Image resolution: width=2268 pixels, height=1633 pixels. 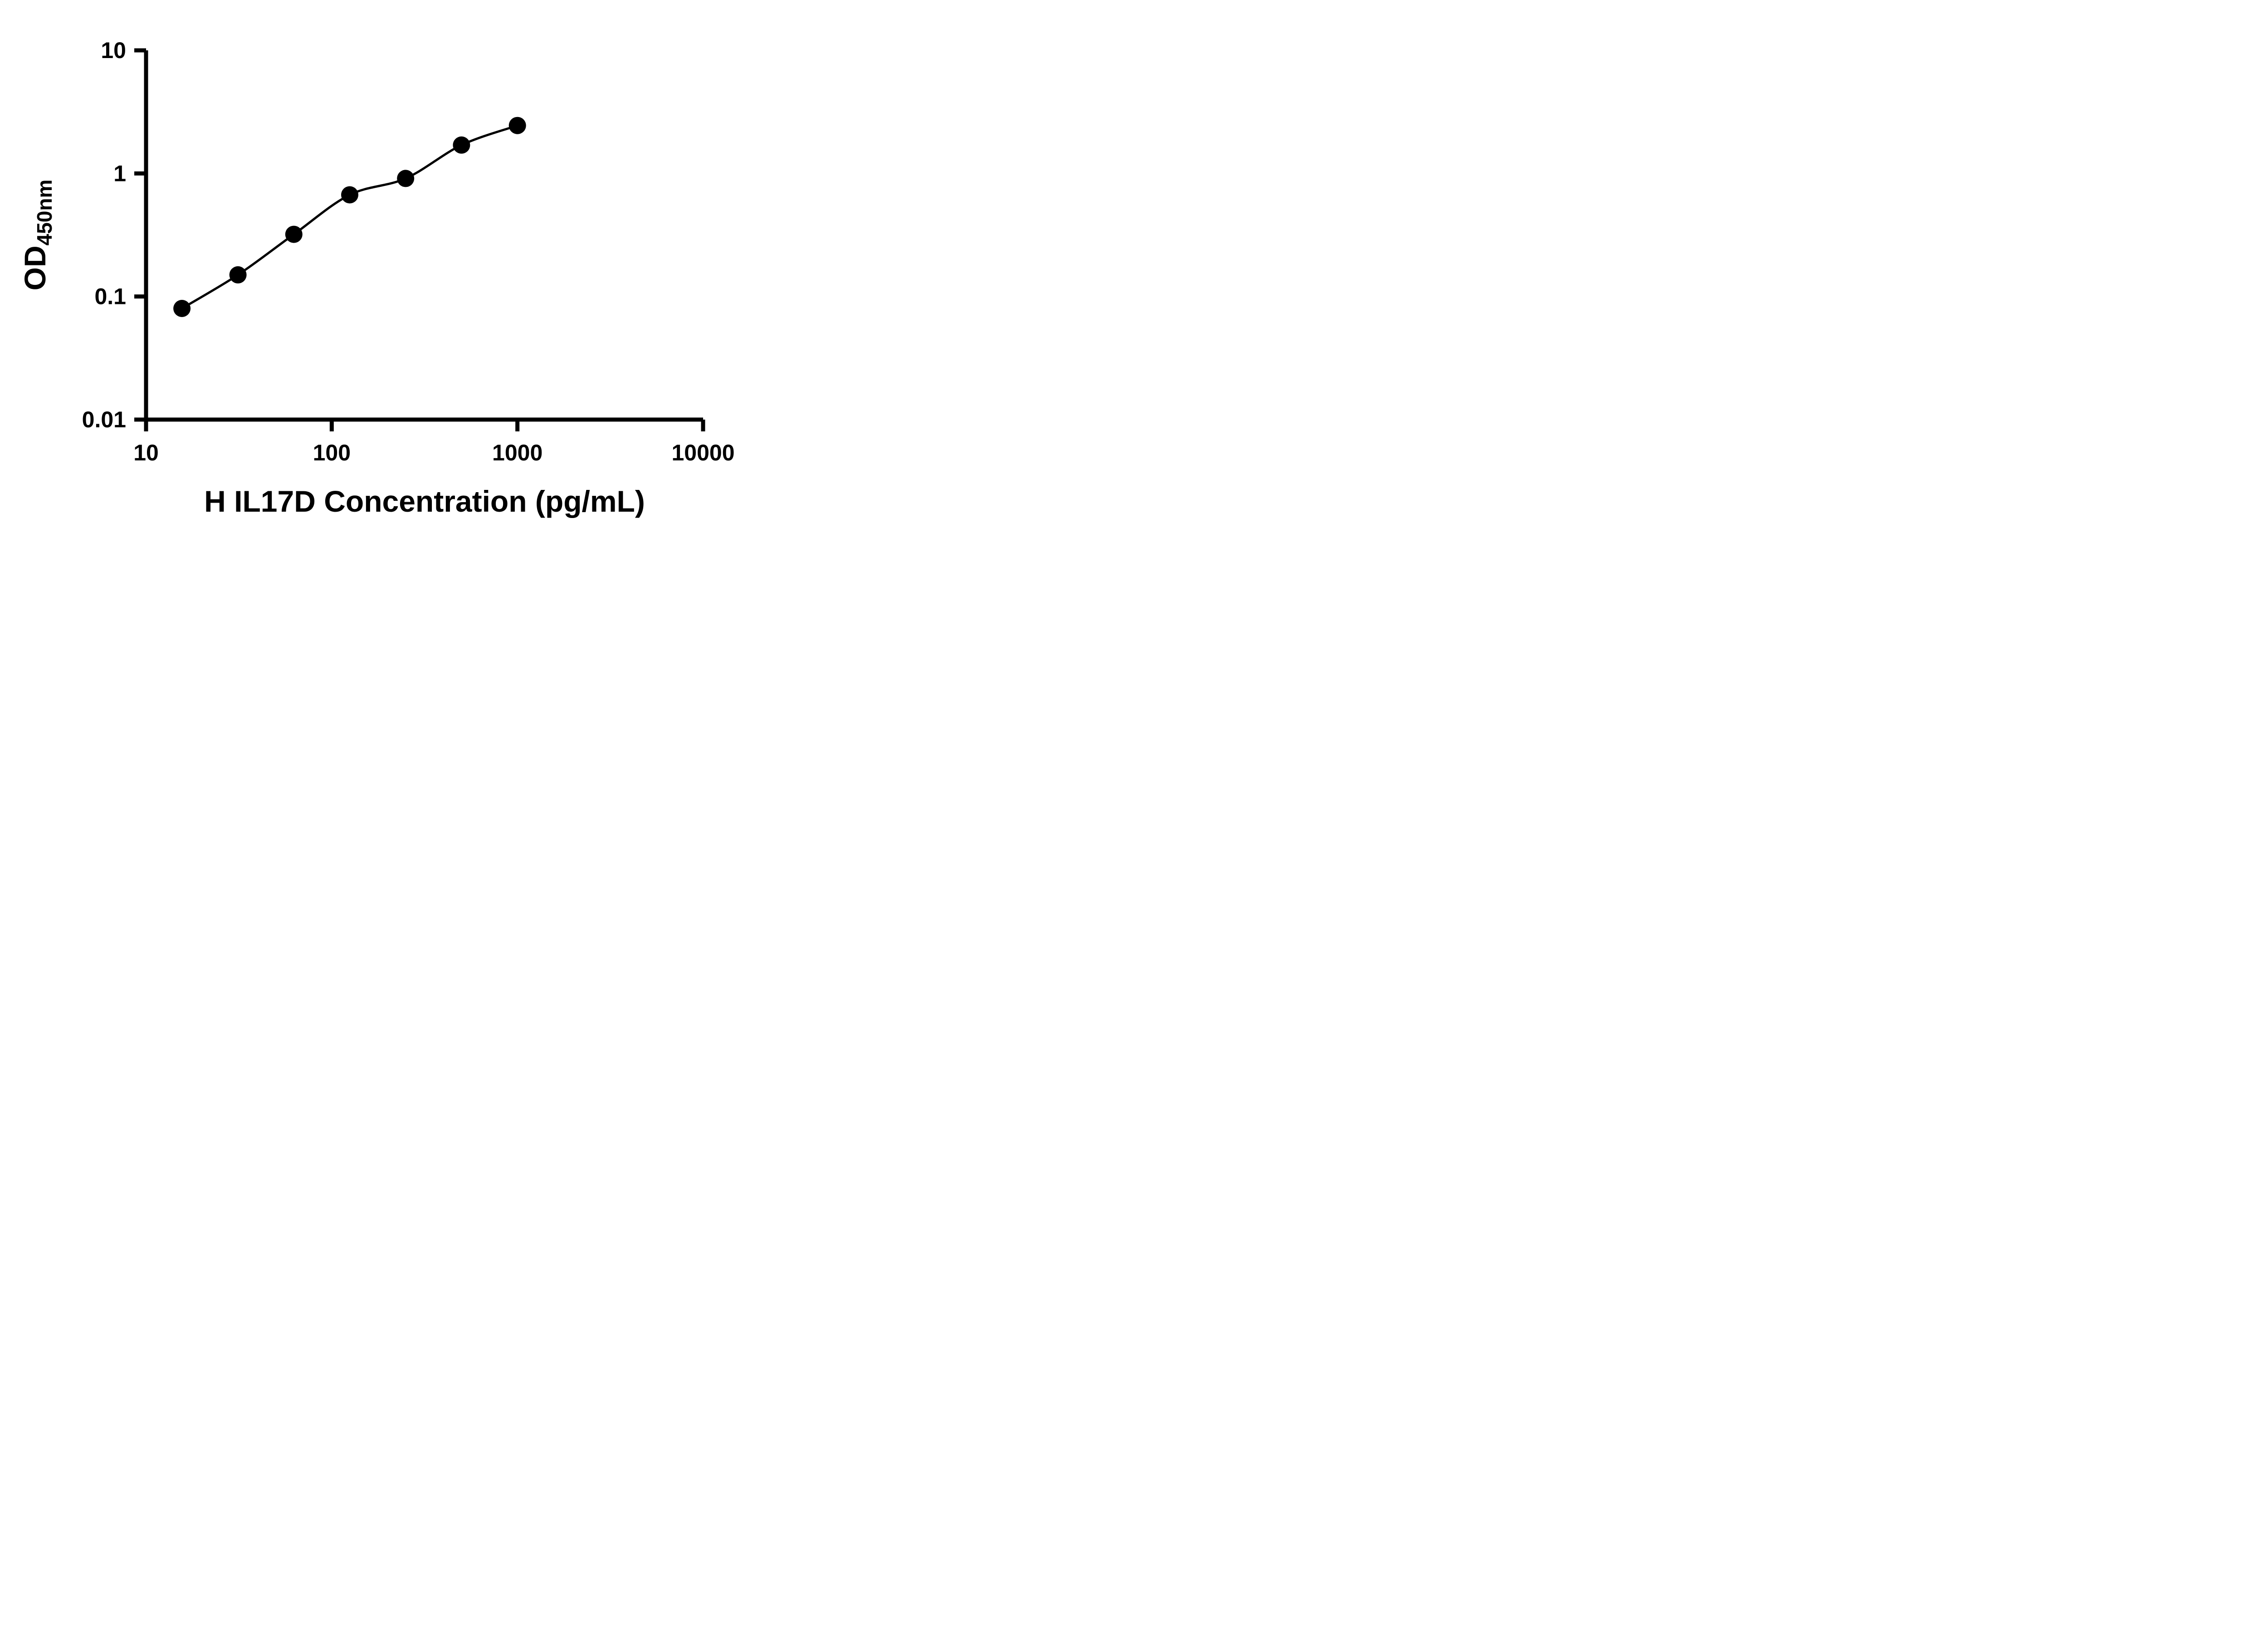 I want to click on y-axis-title: OD450nm, so click(x=37, y=236).